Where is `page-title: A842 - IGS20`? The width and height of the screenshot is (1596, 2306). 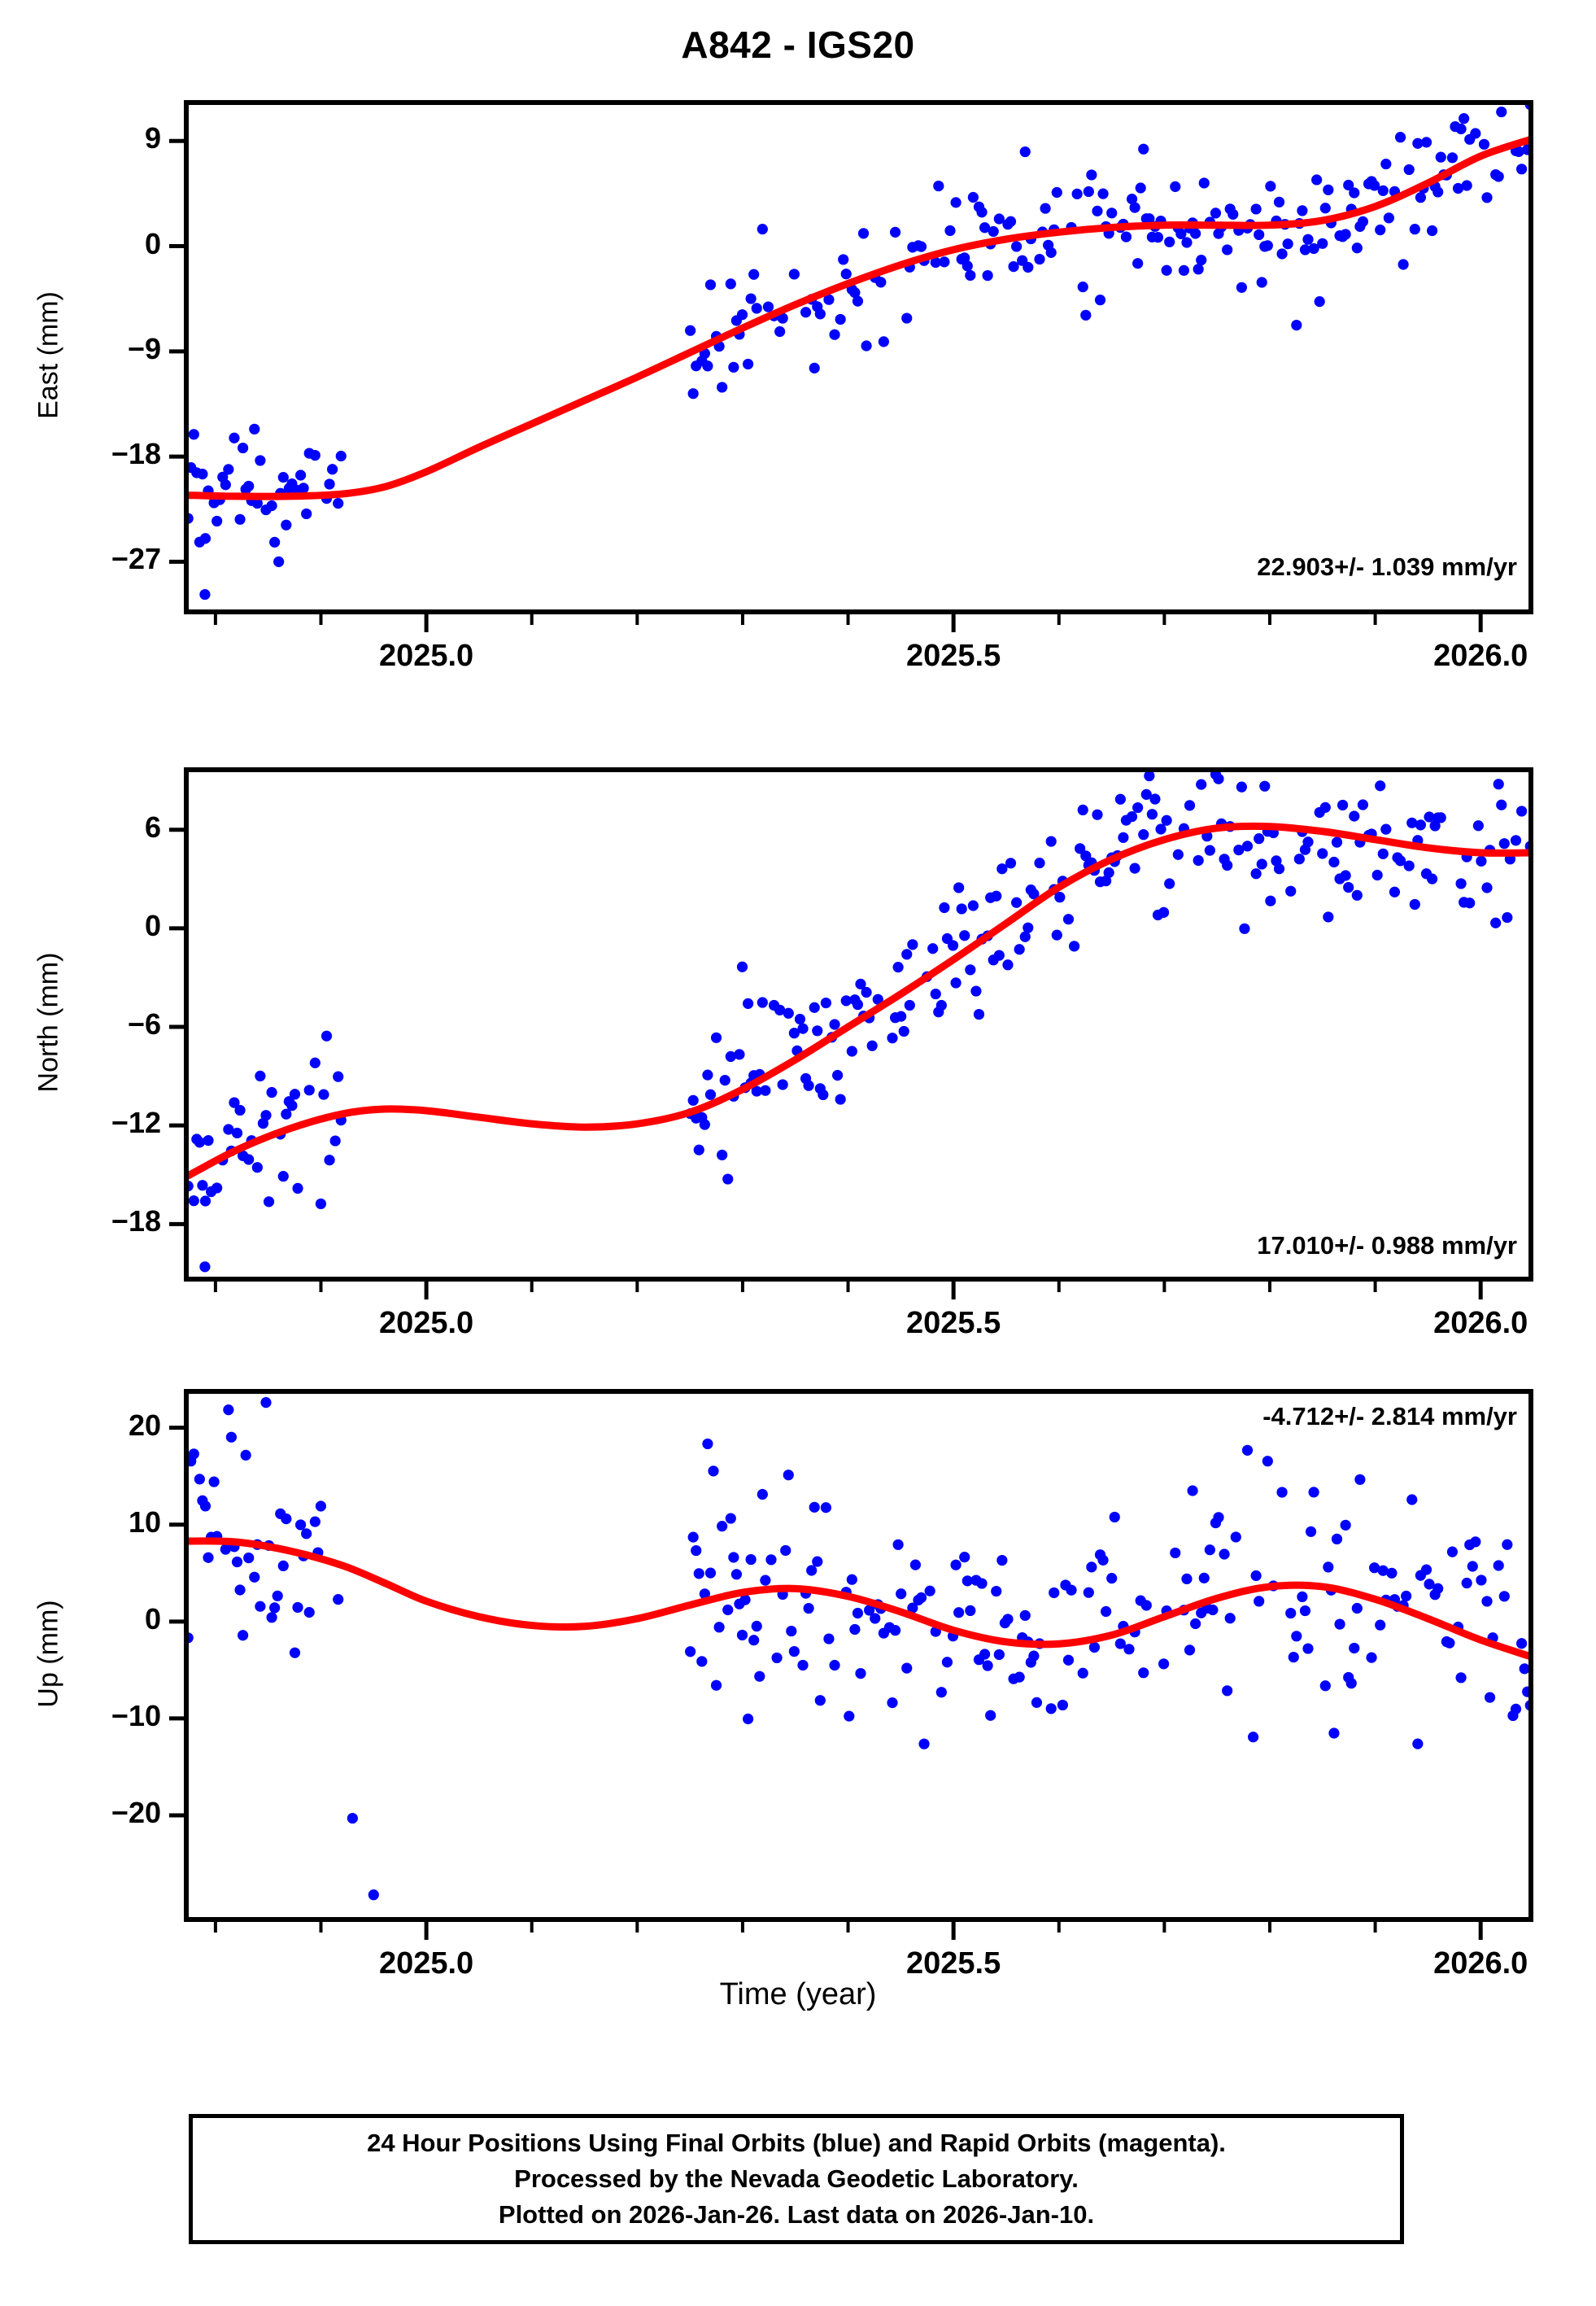
page-title: A842 - IGS20 is located at coordinates (798, 45).